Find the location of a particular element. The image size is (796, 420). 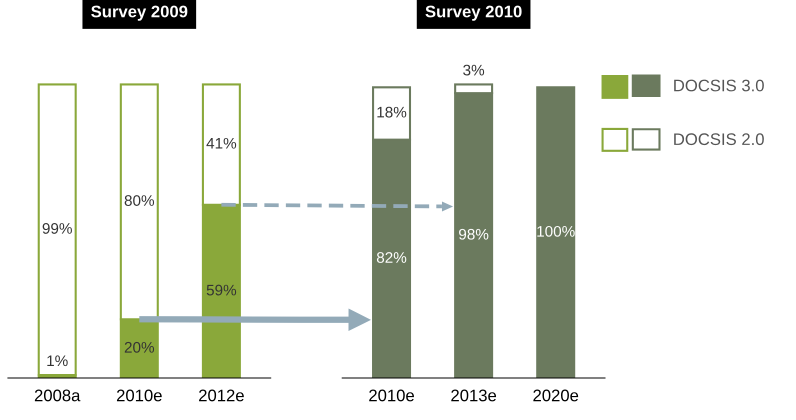

data-label: 1% is located at coordinates (57, 360).